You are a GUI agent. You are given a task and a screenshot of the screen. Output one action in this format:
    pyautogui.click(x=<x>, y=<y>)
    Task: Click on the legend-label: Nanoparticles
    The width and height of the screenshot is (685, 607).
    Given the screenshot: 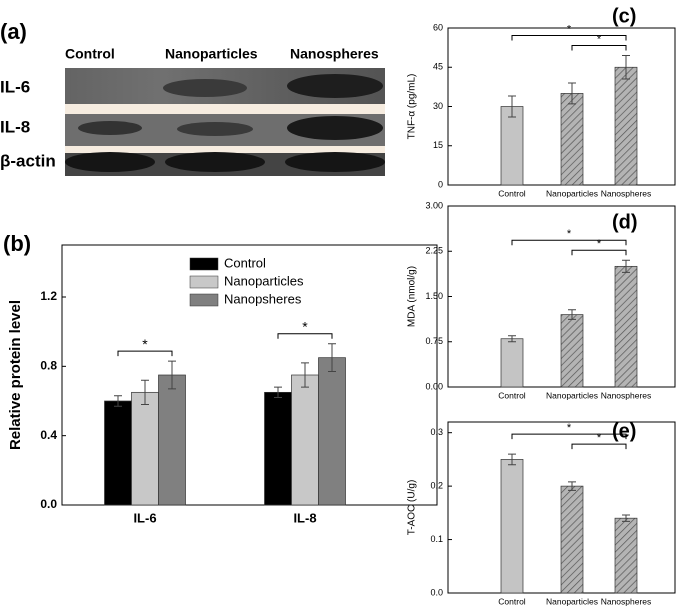 What is the action you would take?
    pyautogui.click(x=264, y=280)
    